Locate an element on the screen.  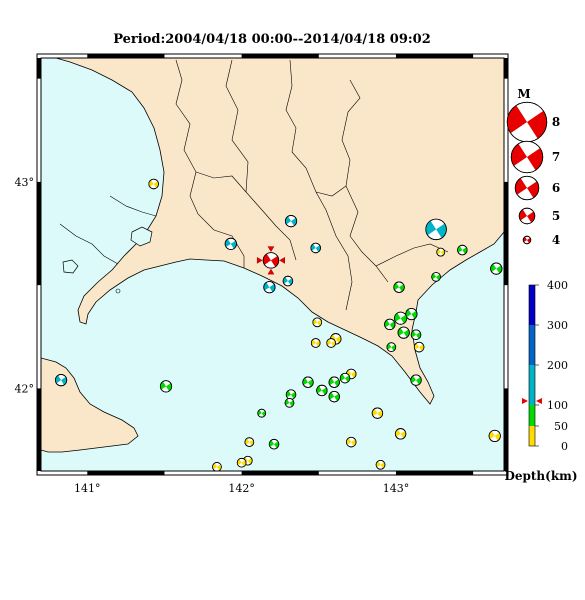
longitude-tick-label: 142° is located at coordinates (241, 488).